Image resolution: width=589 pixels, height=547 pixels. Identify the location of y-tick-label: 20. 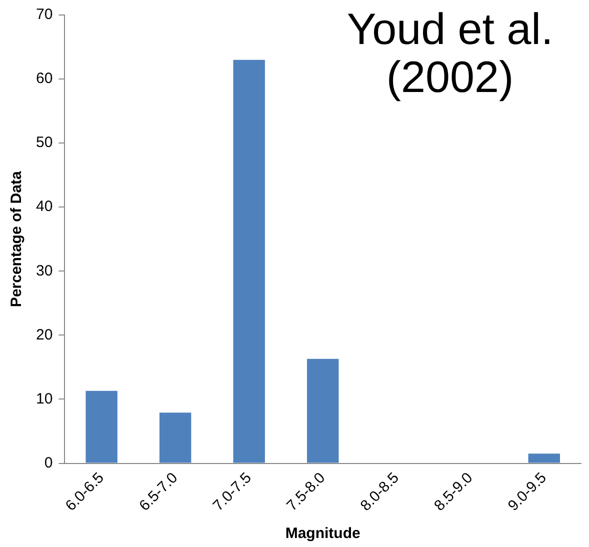
(44, 335).